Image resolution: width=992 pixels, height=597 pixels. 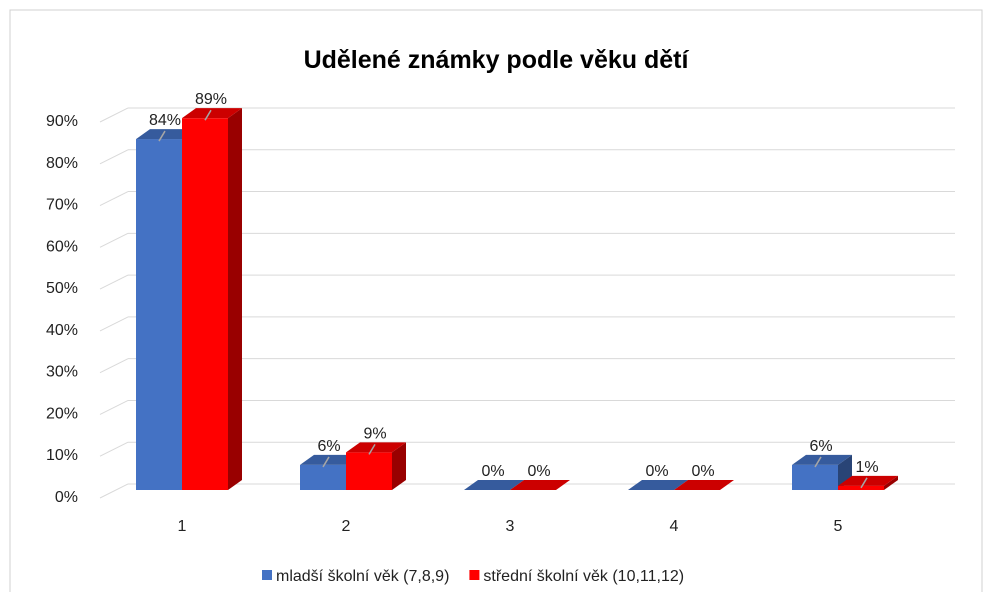 I want to click on y-tick-label: 40%, so click(x=62, y=330).